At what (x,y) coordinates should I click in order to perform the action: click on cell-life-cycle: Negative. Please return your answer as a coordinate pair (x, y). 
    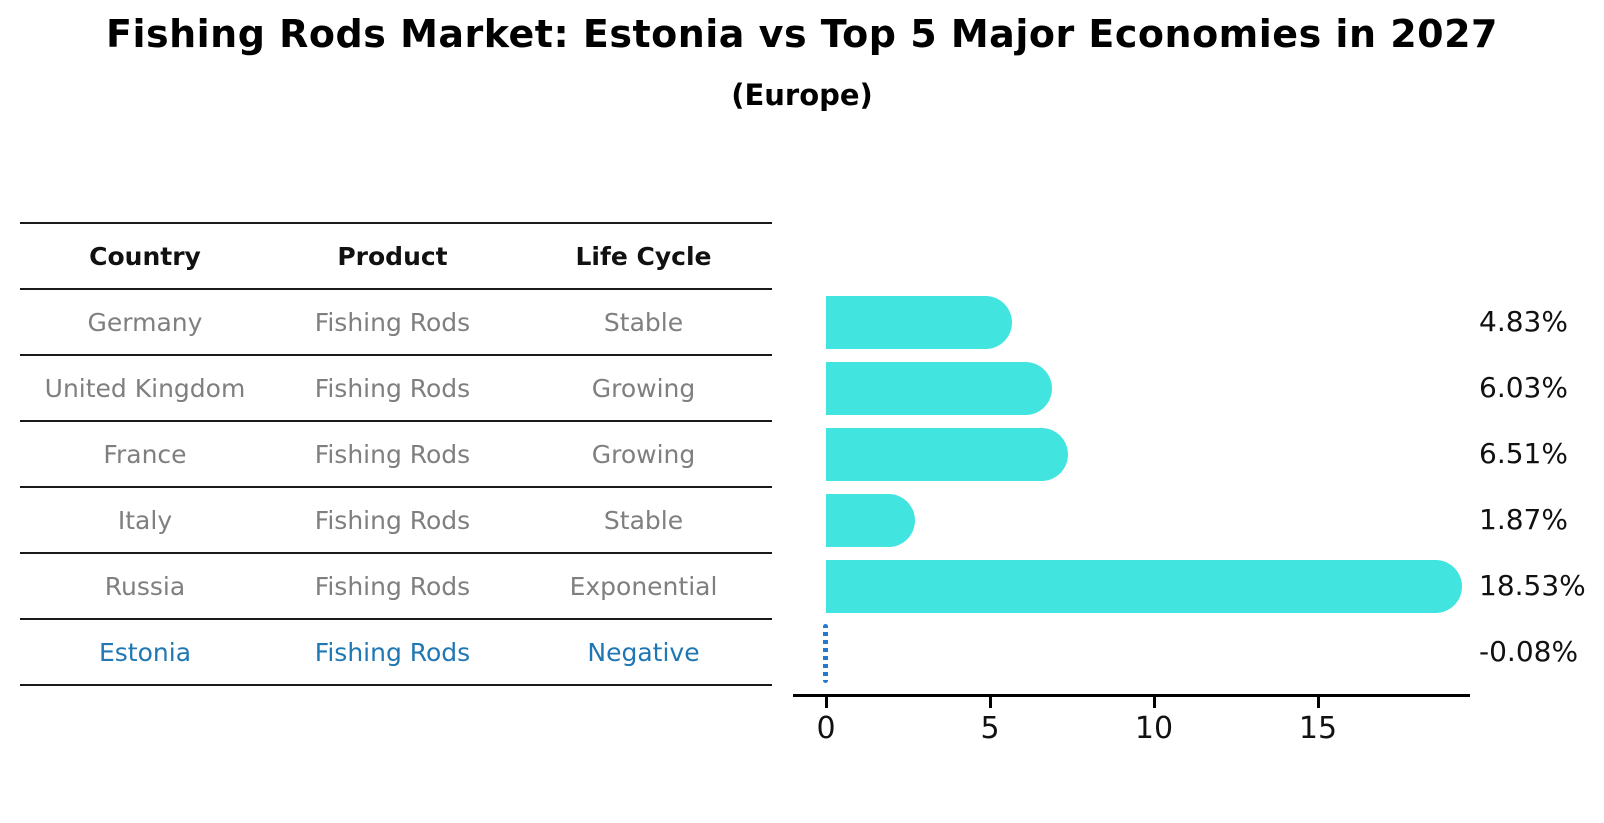
    Looking at the image, I should click on (643, 652).